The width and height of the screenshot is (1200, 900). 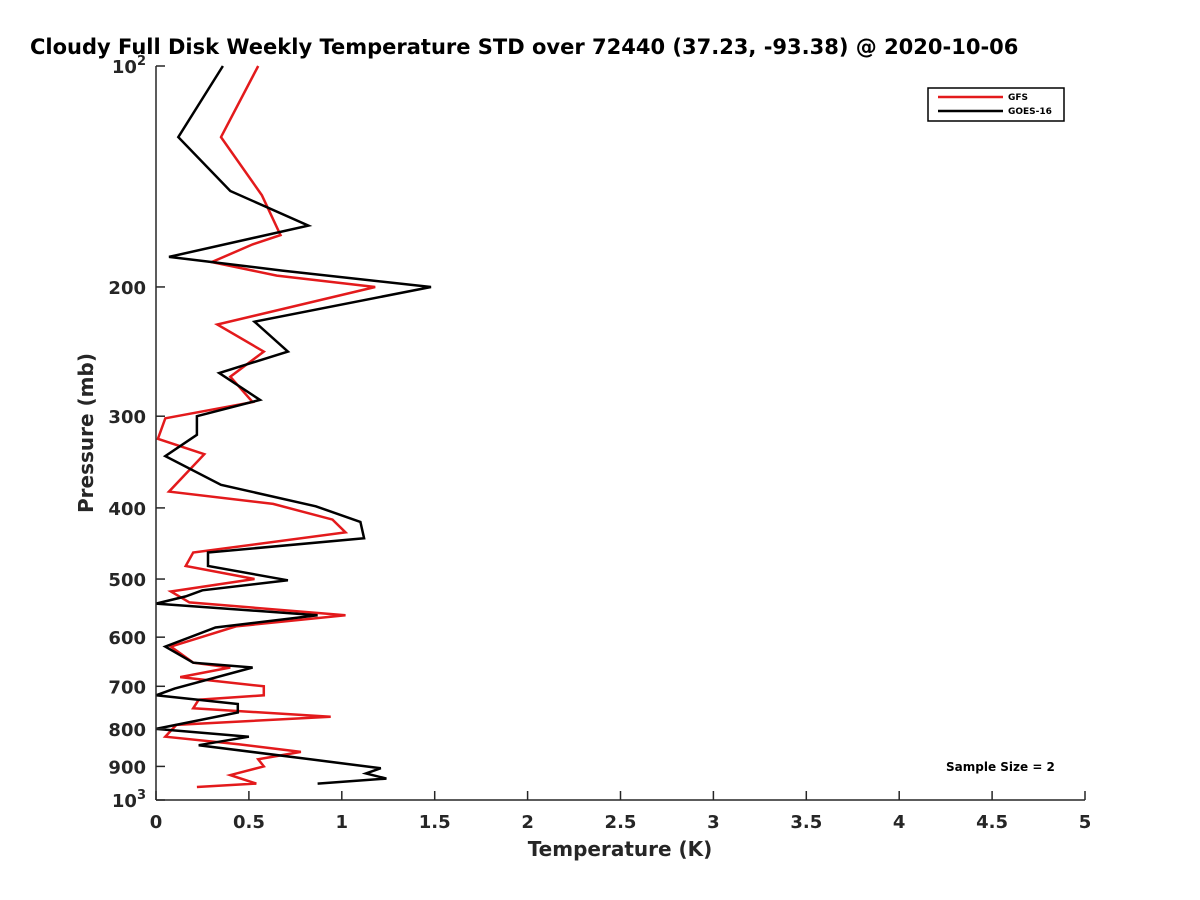 What do you see at coordinates (127, 730) in the screenshot?
I see `y-tick-label: 800` at bounding box center [127, 730].